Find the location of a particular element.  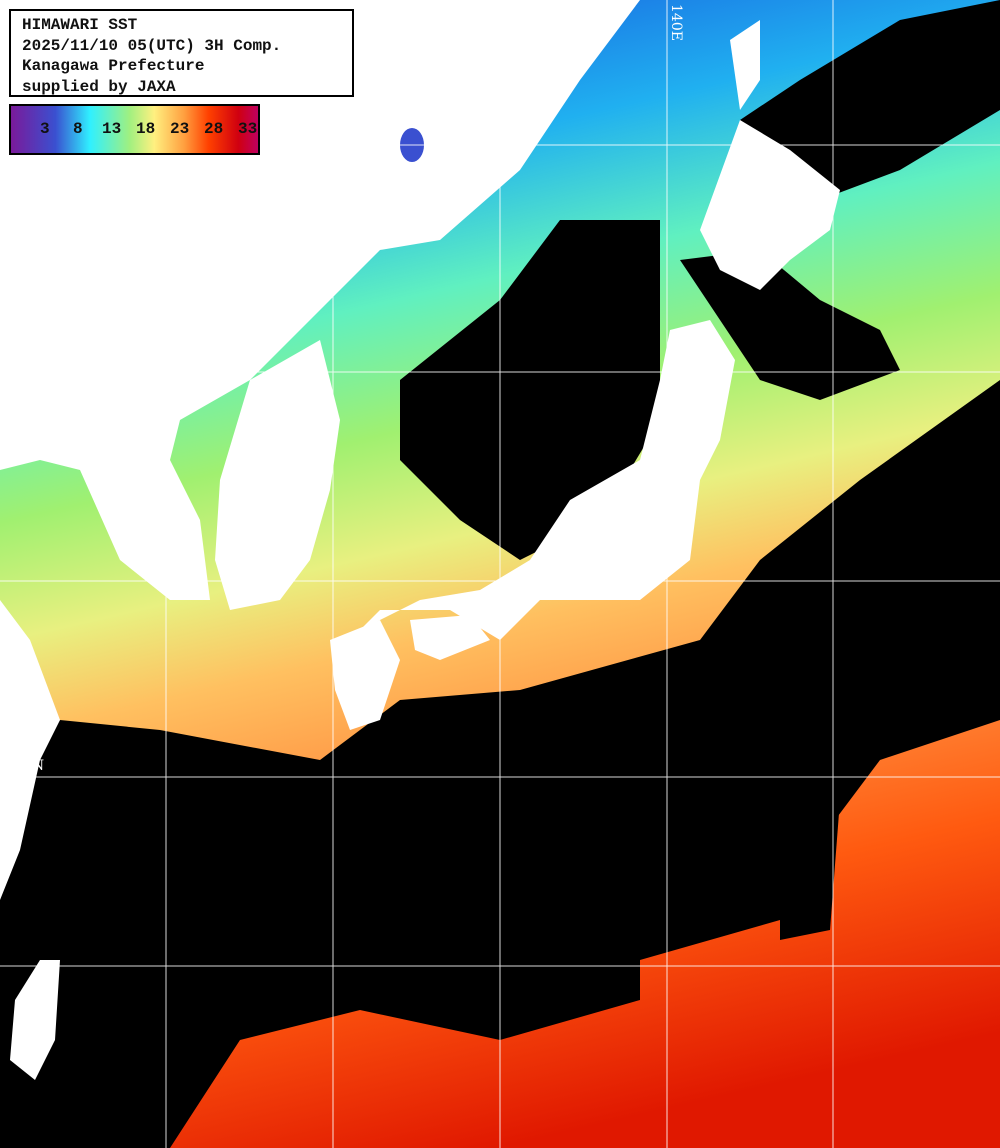

legend-tick: 3 is located at coordinates (45, 129).